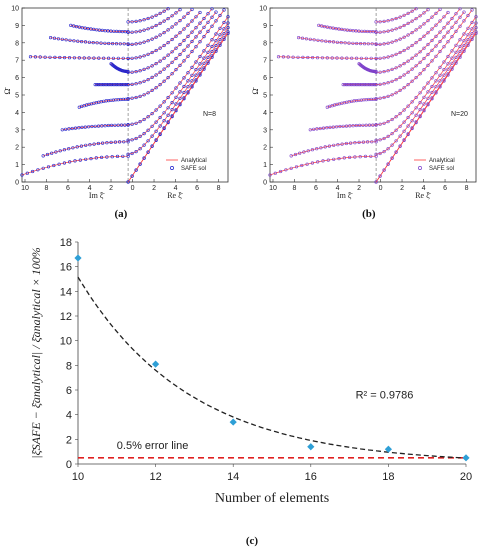 The width and height of the screenshot is (496, 550). What do you see at coordinates (133, 188) in the screenshot?
I see `x-tick-label: 0` at bounding box center [133, 188].